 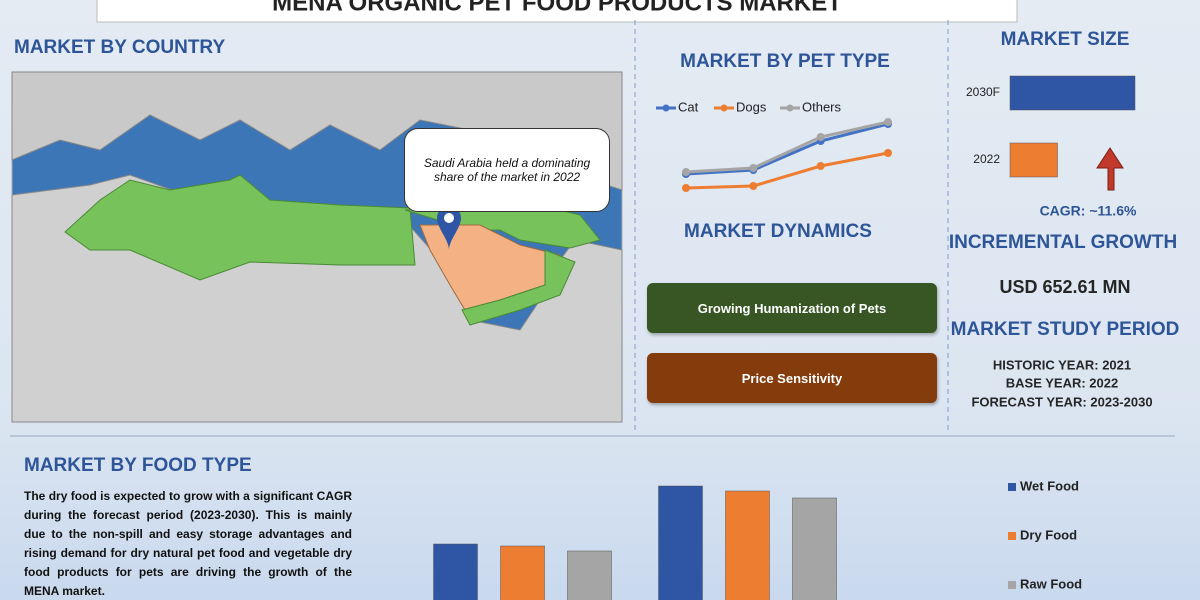 I want to click on legend-label: Cat, so click(x=688, y=106).